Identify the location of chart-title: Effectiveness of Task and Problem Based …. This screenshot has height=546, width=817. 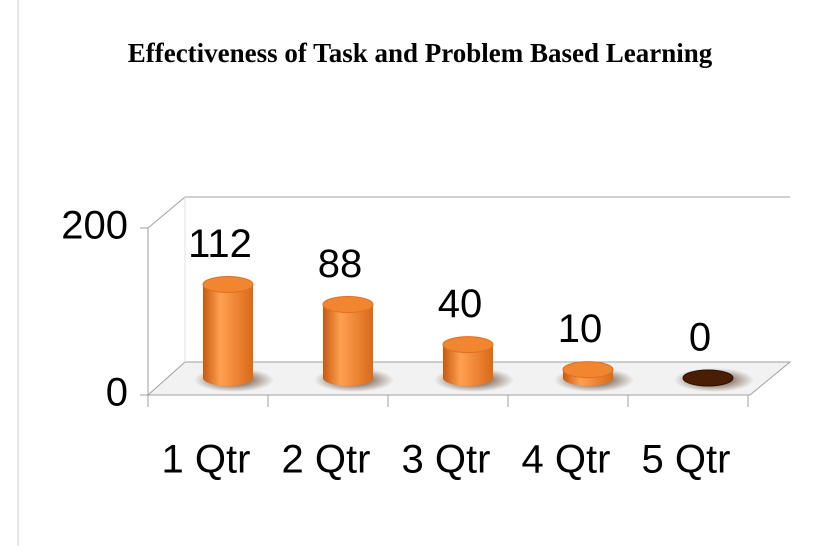
(420, 53).